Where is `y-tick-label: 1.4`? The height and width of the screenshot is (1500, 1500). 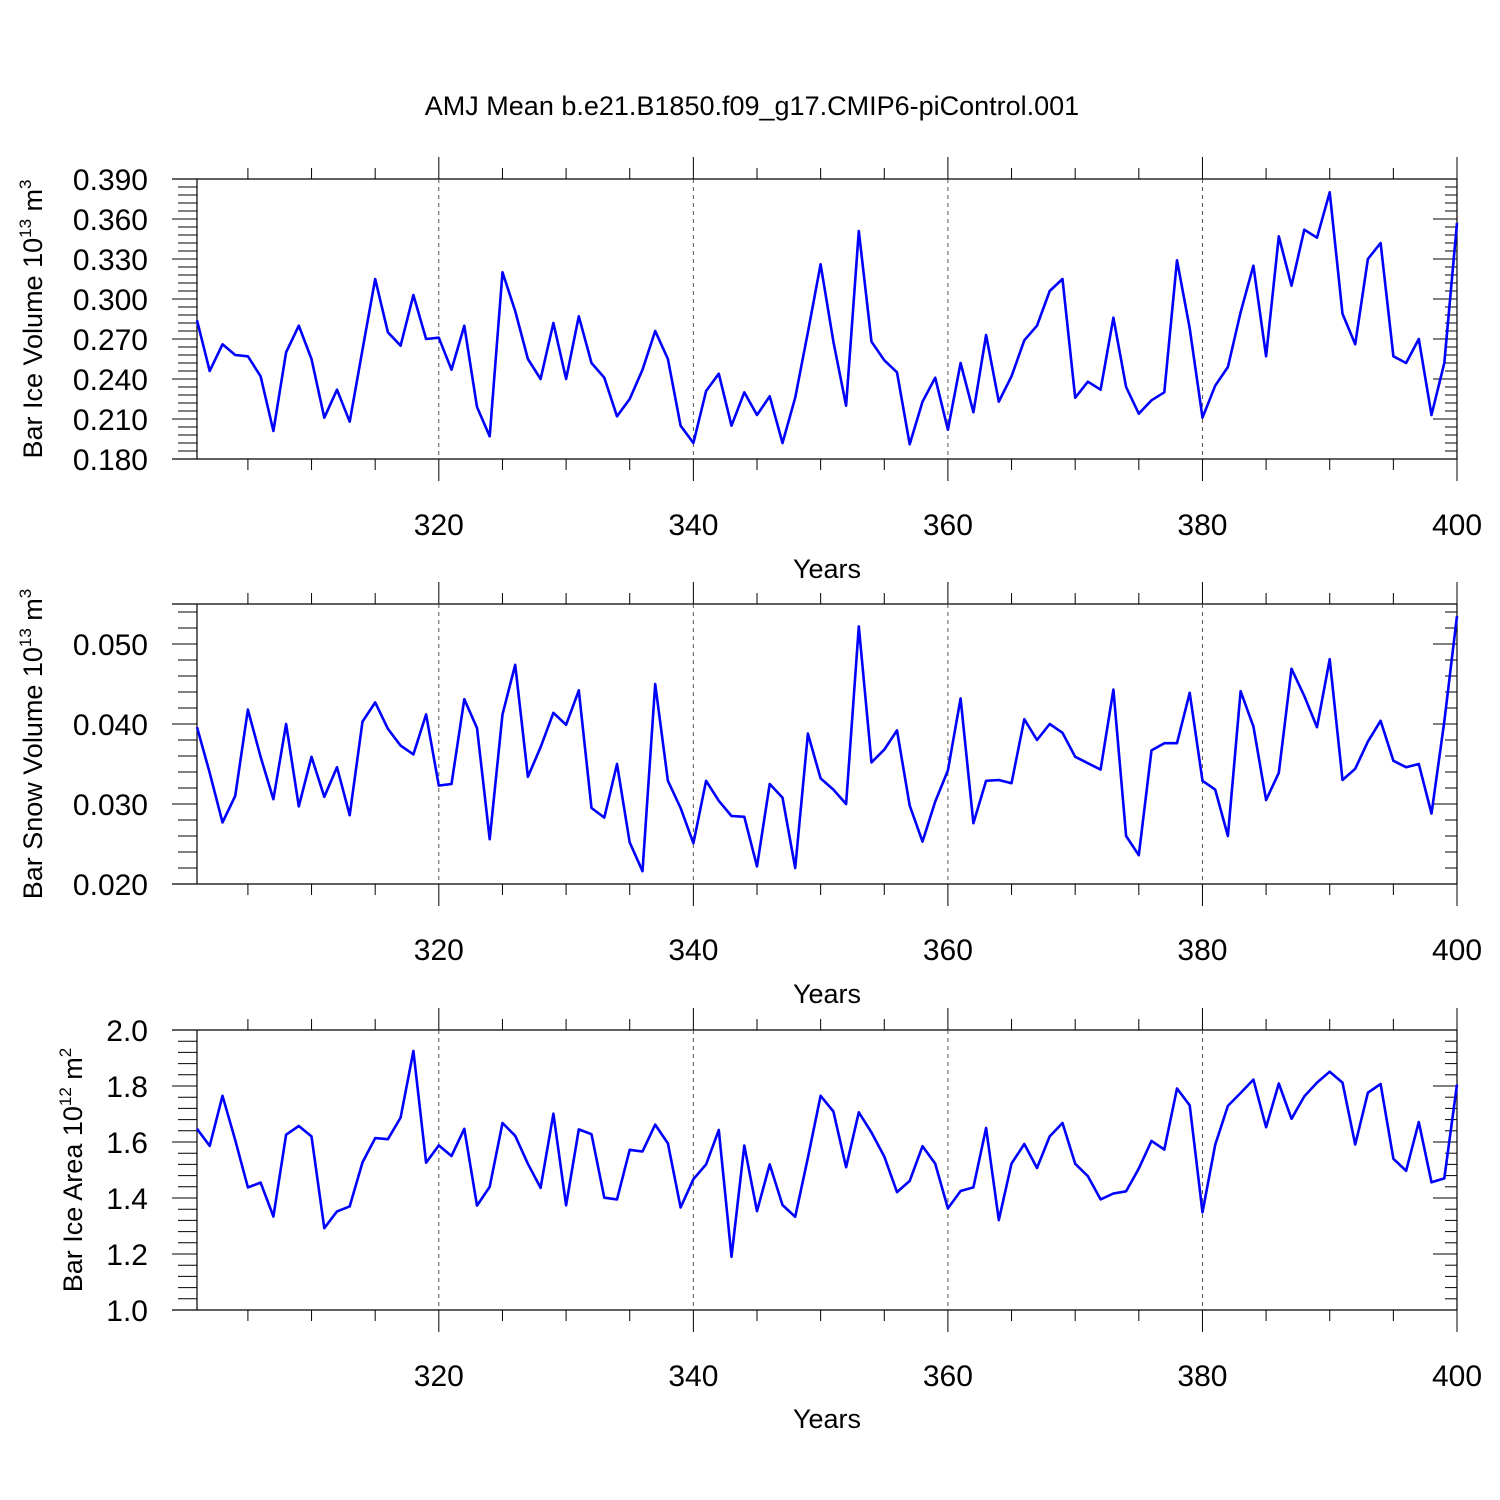
y-tick-label: 1.4 is located at coordinates (127, 1199).